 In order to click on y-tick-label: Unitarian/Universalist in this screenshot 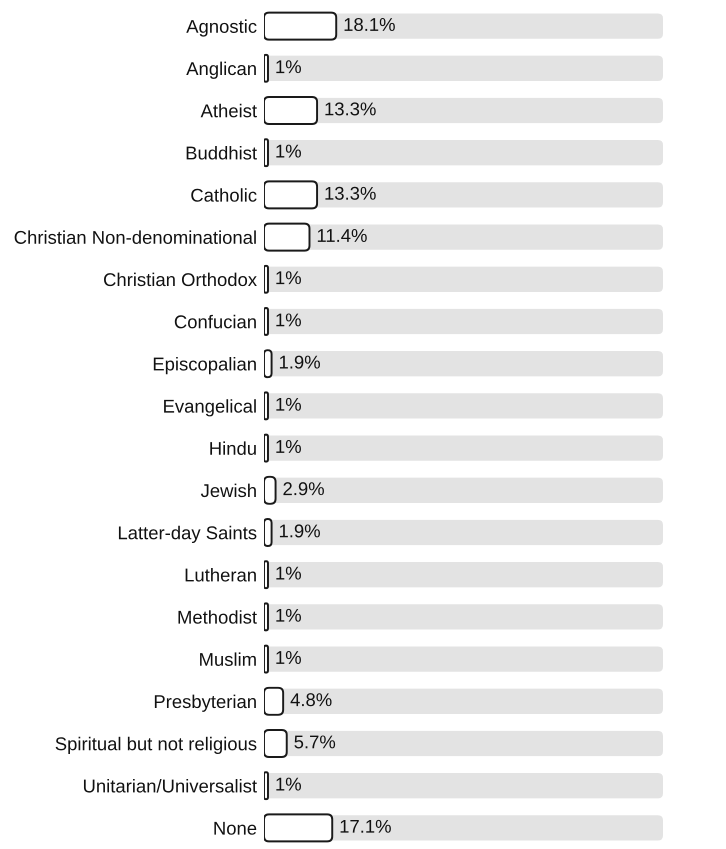, I will do `click(170, 786)`.